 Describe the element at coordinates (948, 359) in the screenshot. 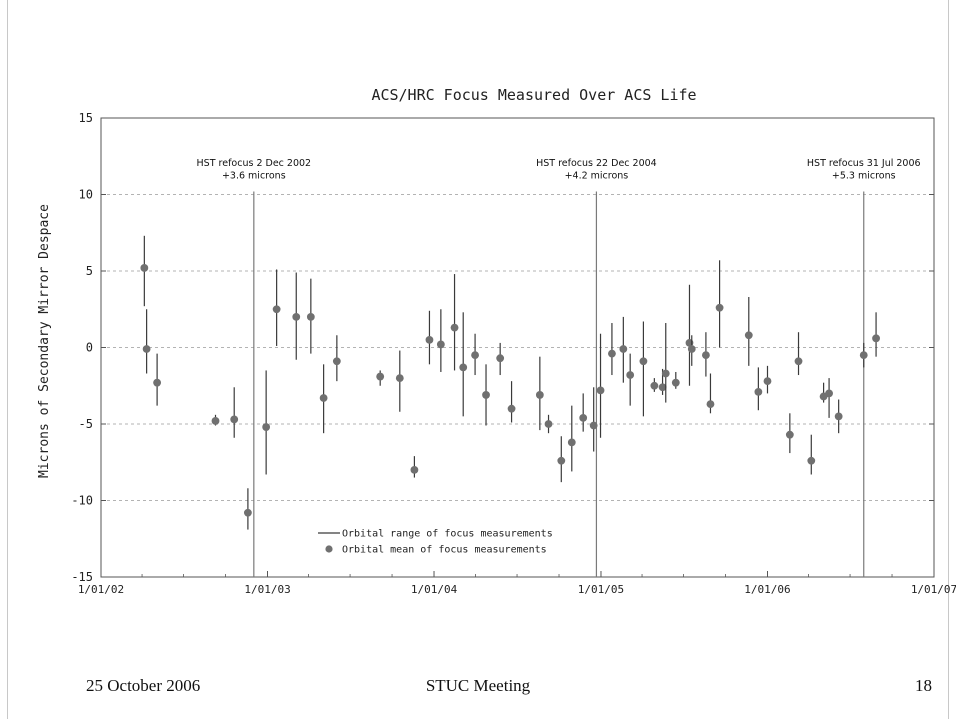

I see `slide-frame-right` at that location.